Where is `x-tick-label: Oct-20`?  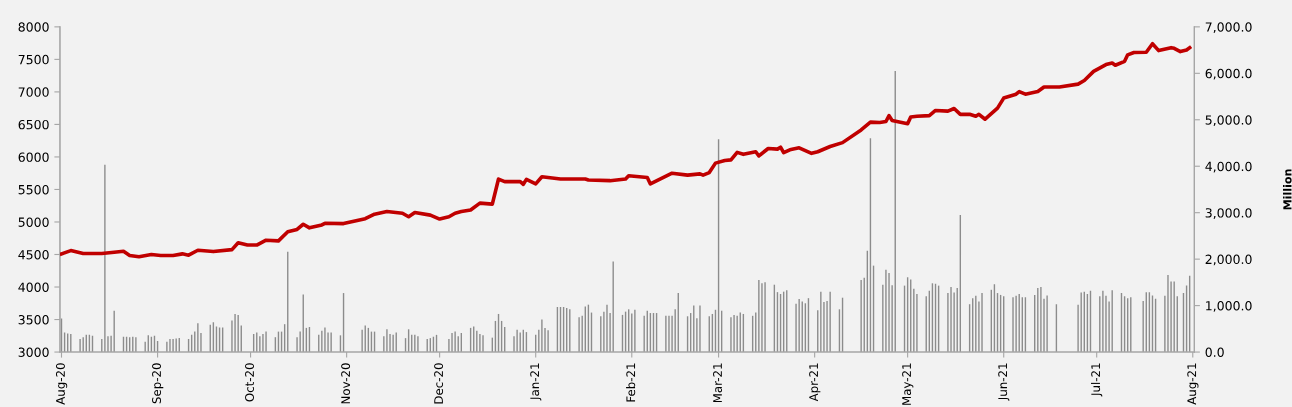
x-tick-label: Oct-20 is located at coordinates (249, 382).